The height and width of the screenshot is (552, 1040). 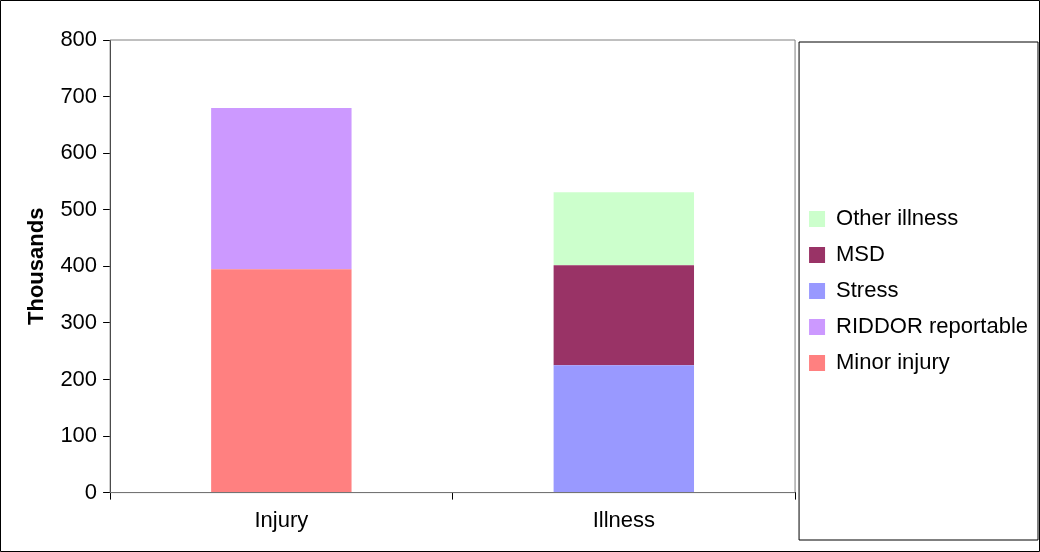 What do you see at coordinates (623, 519) in the screenshot?
I see `x-tick-label: Illness` at bounding box center [623, 519].